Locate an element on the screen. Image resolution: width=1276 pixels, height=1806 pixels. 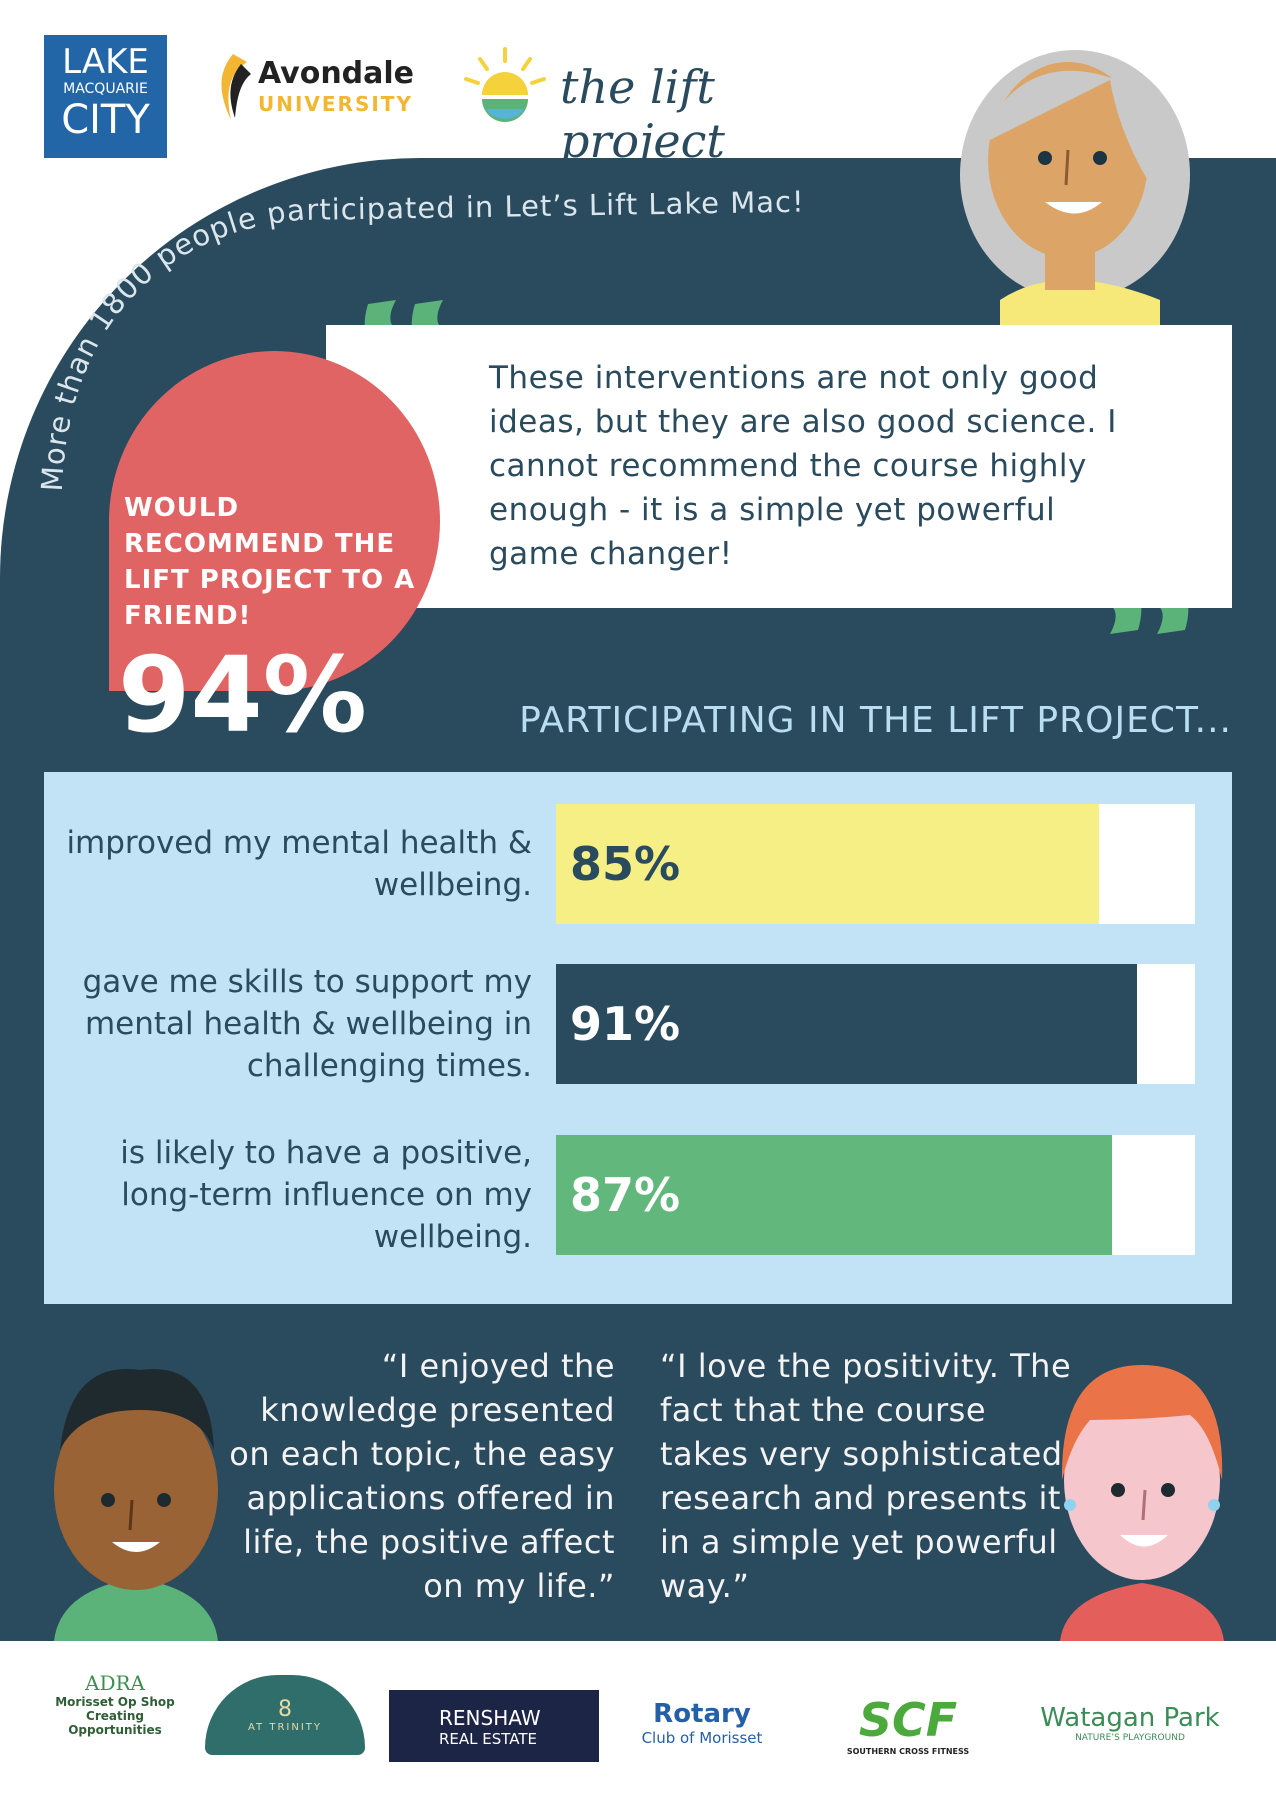
bar-track: 85% is located at coordinates (875, 864).